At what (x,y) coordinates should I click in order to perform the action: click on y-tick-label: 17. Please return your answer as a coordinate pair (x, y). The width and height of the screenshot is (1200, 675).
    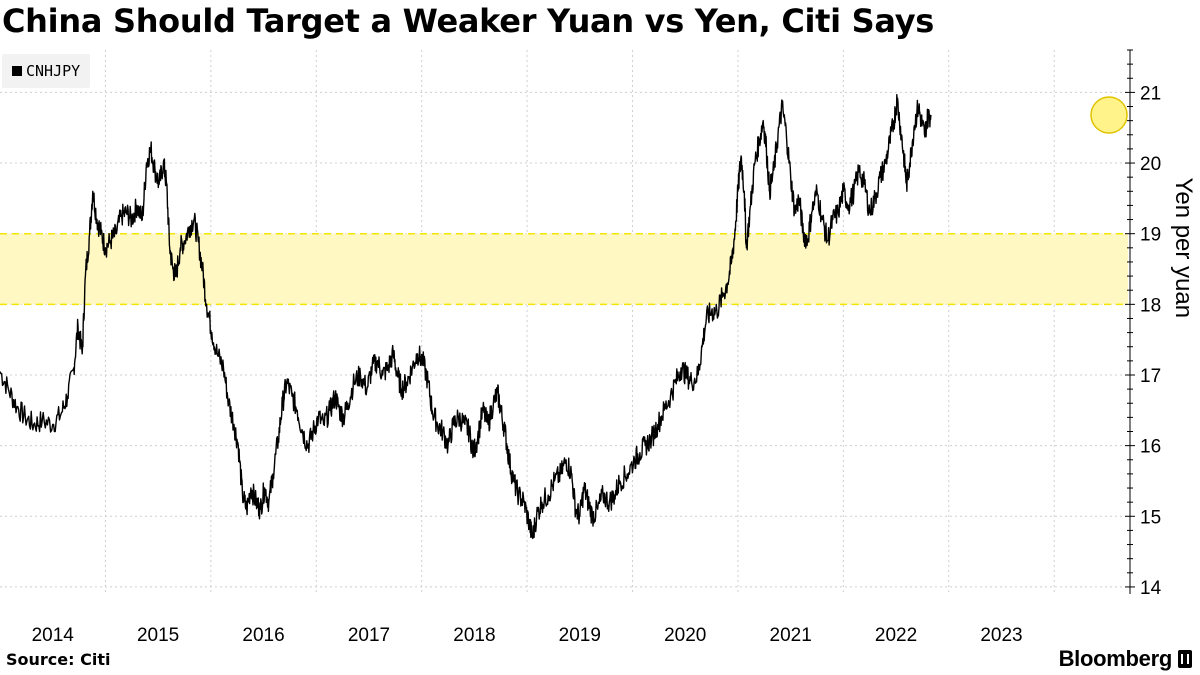
    Looking at the image, I should click on (1150, 376).